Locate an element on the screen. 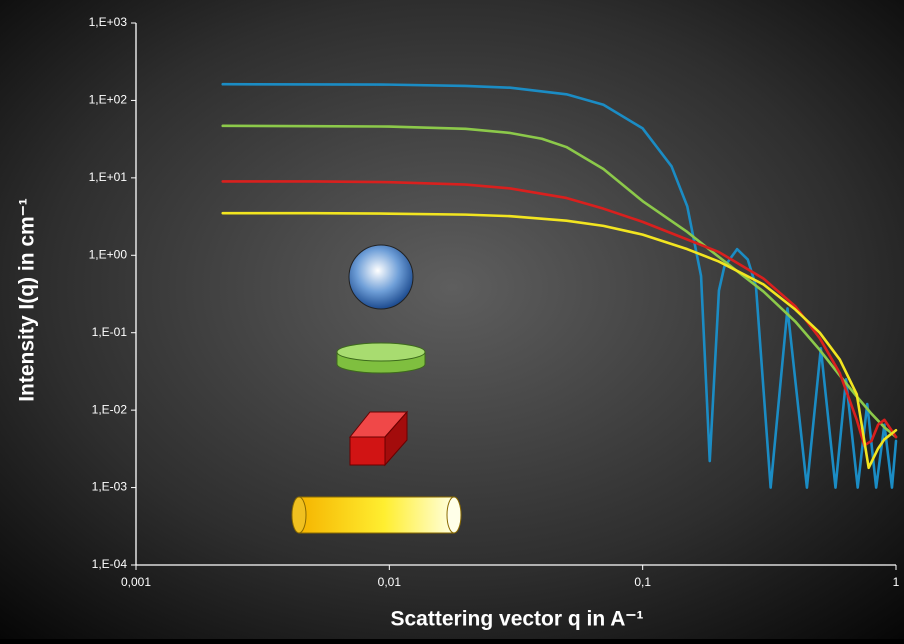  y-tick-label: 1,E+02 is located at coordinates (108, 100).